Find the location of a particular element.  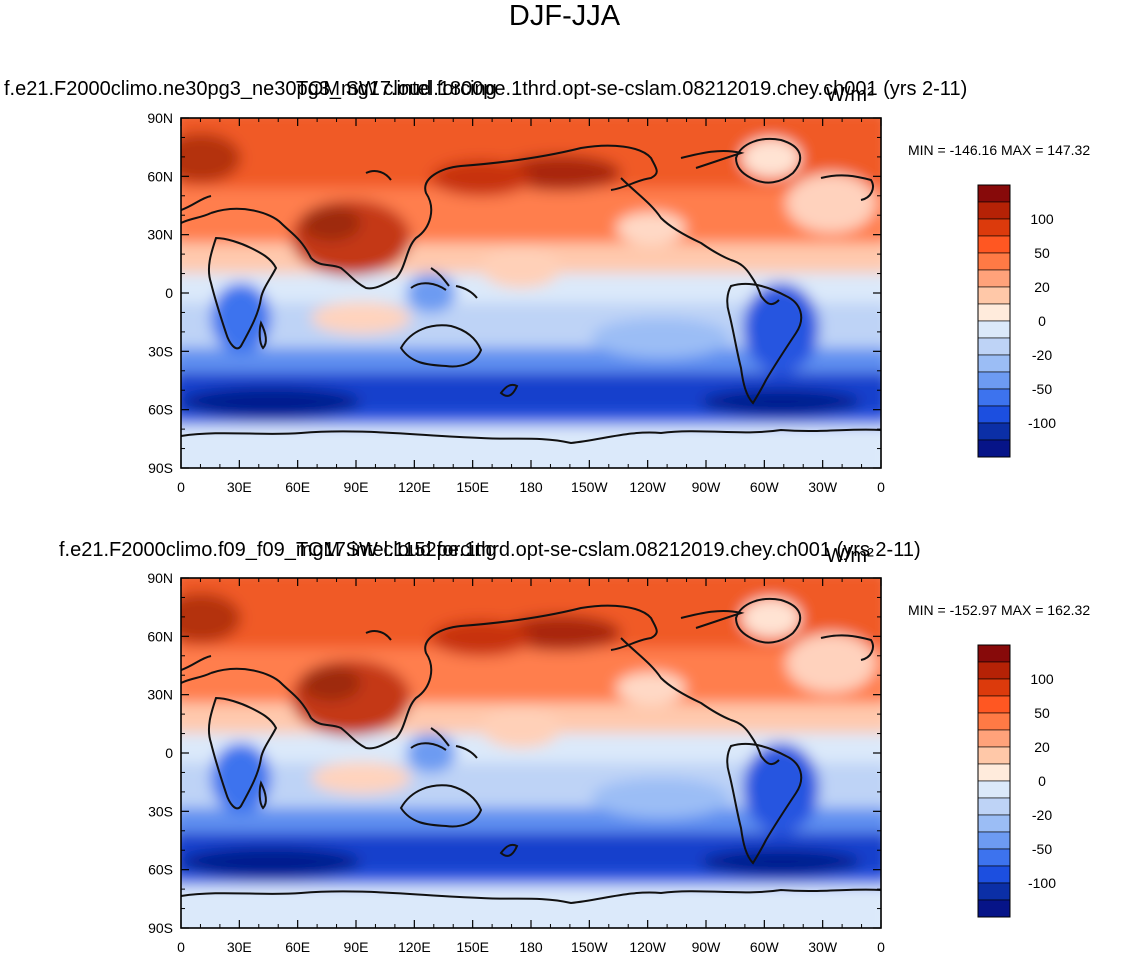

panel2-units: W/m² is located at coordinates (850, 556).